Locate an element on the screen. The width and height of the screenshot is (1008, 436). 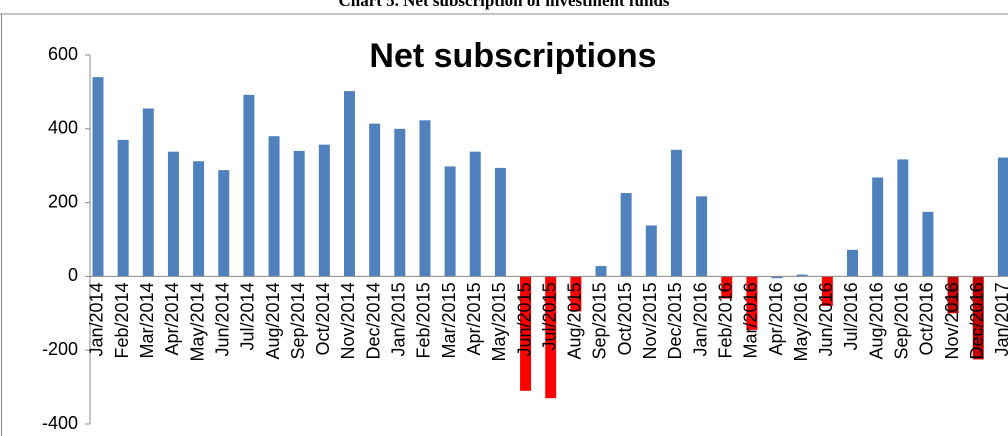
x-tick-label: Mar/2016 is located at coordinates (751, 320).